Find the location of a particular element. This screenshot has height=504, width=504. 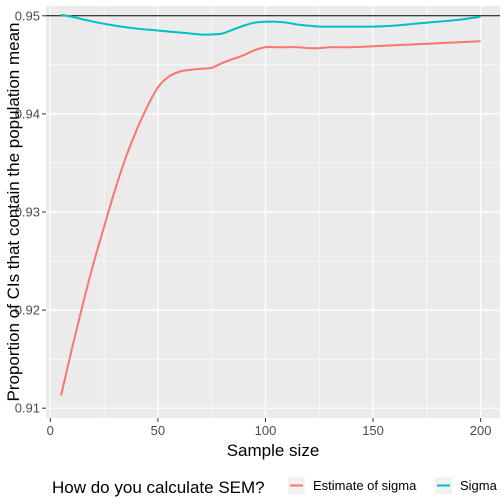

y-tick-label: 0.95 is located at coordinates (27, 15).